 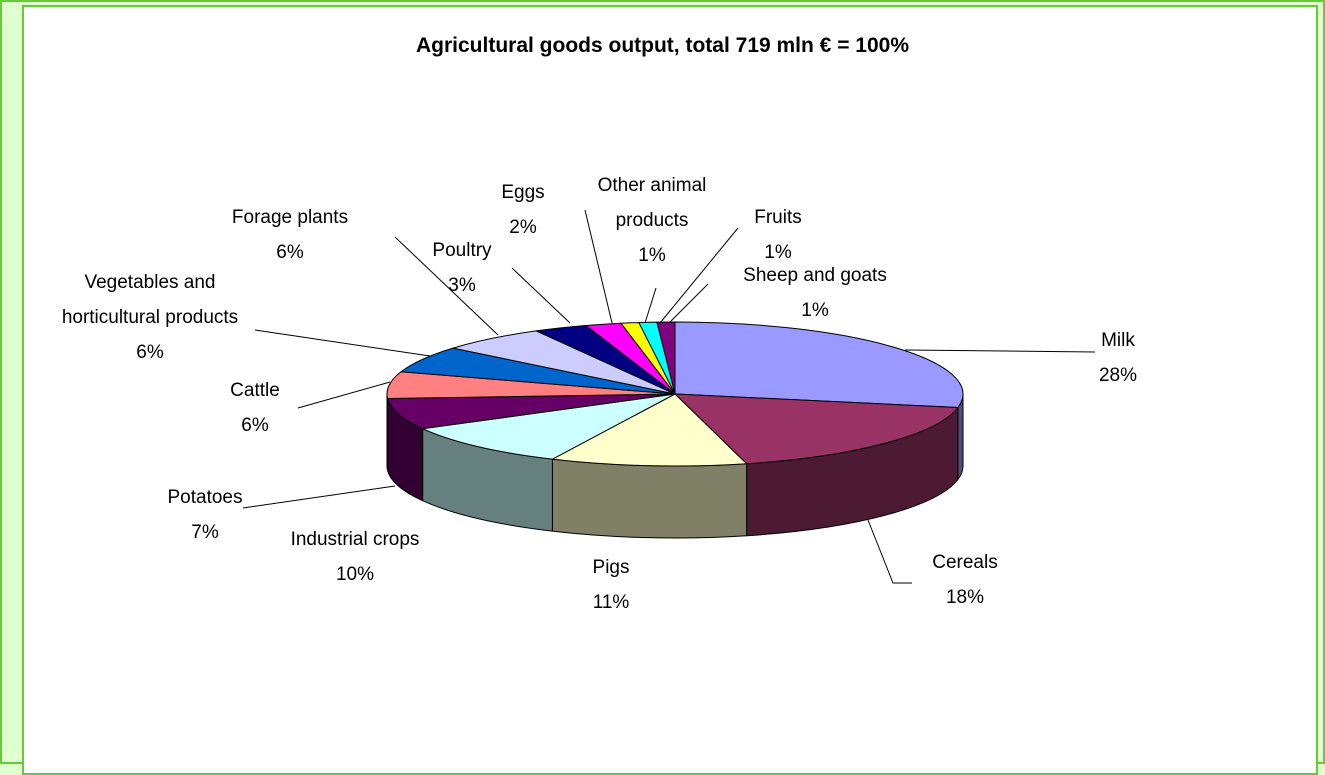 What do you see at coordinates (1118, 340) in the screenshot?
I see `slice-label: Milk` at bounding box center [1118, 340].